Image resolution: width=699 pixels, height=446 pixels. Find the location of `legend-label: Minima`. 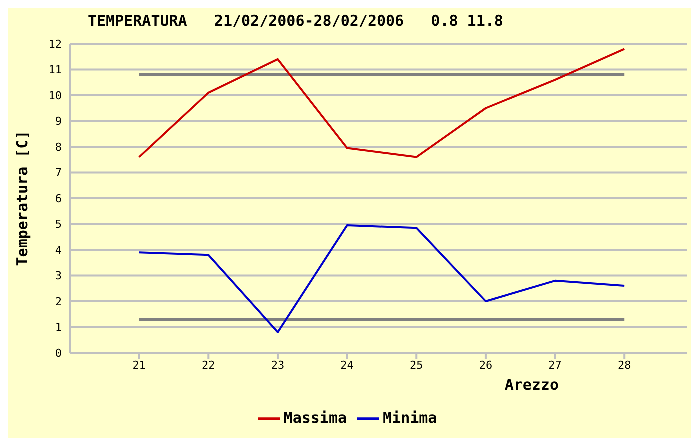

legend-label: Minima is located at coordinates (410, 418).